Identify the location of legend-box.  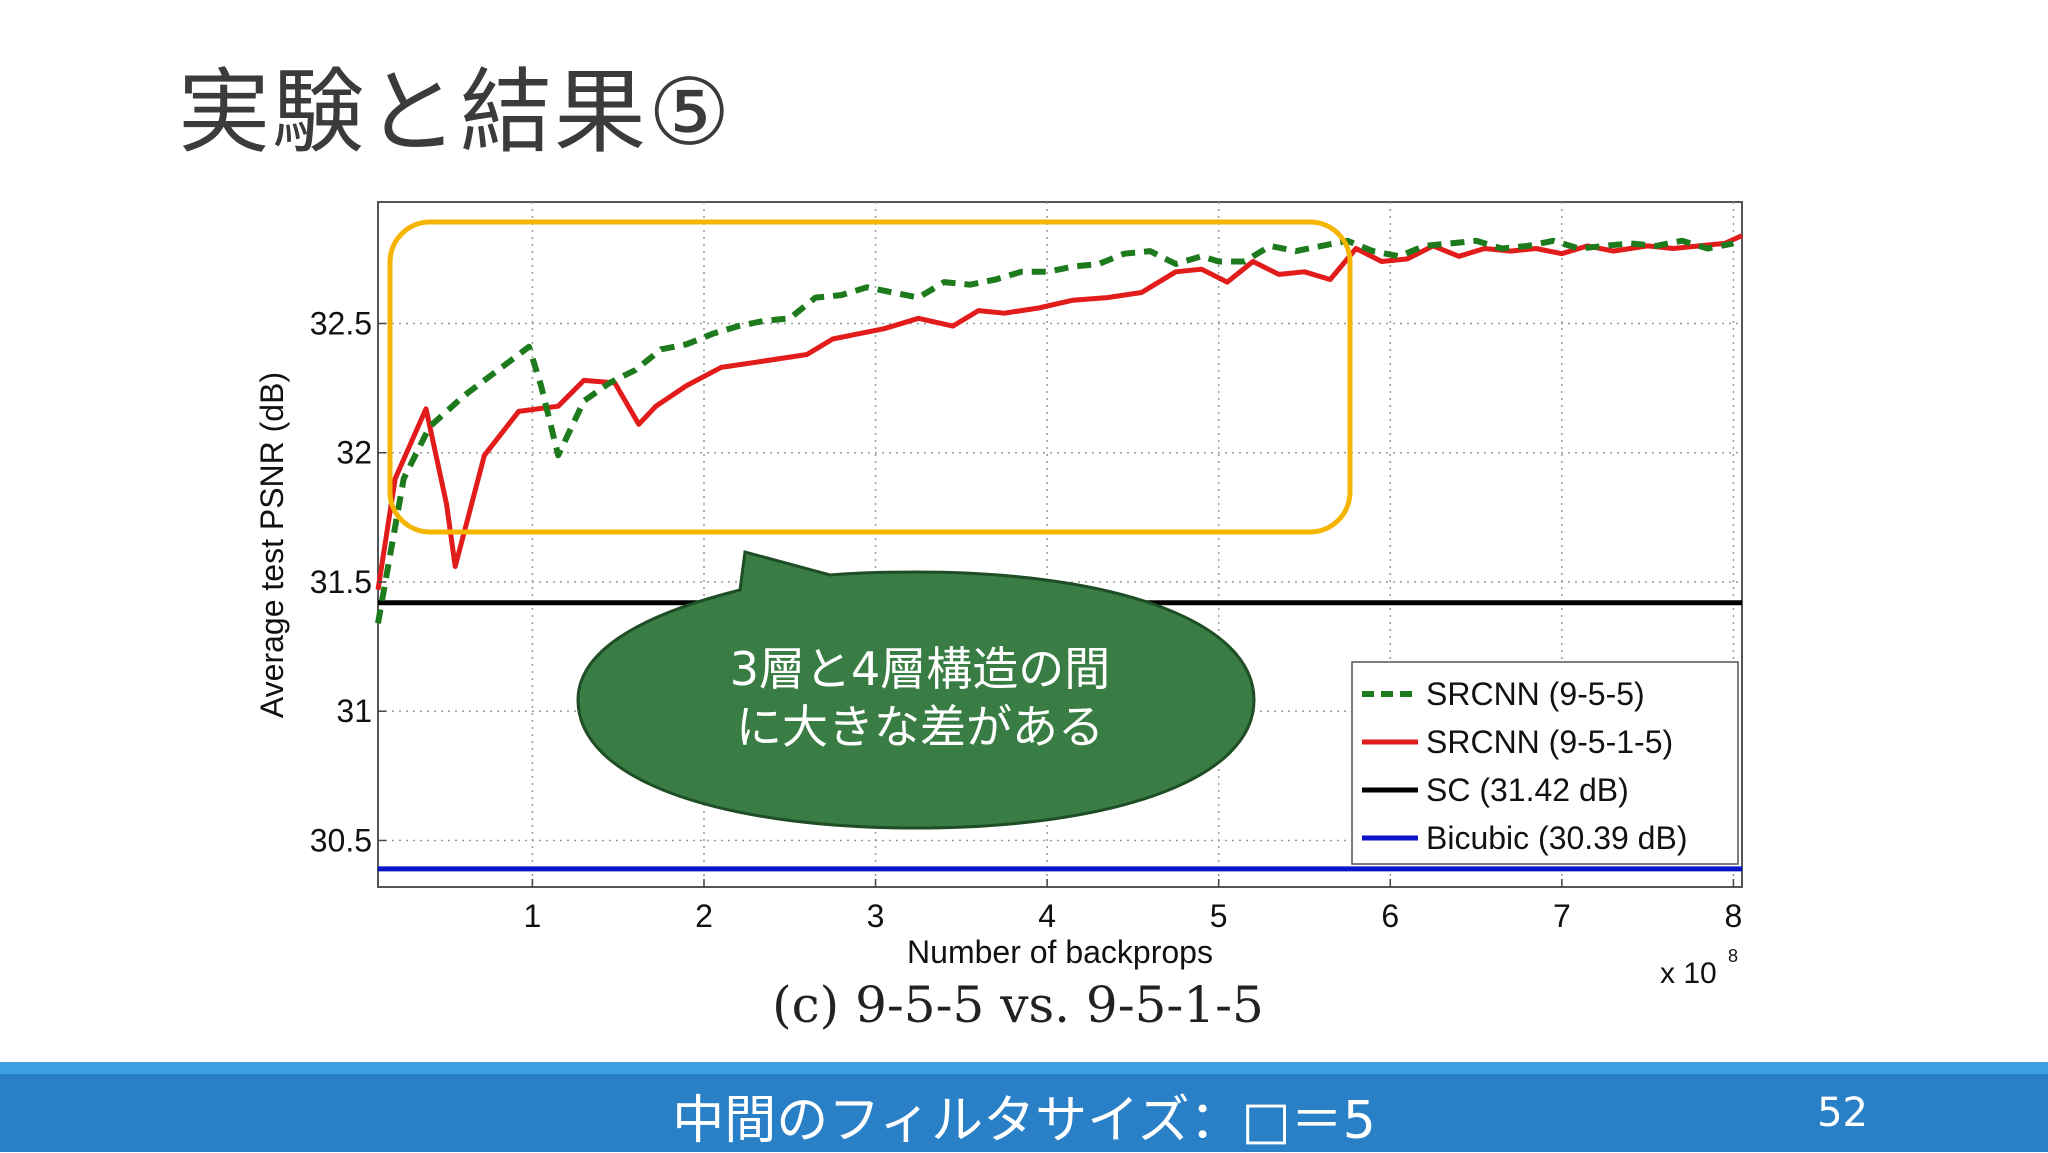
(1545, 763).